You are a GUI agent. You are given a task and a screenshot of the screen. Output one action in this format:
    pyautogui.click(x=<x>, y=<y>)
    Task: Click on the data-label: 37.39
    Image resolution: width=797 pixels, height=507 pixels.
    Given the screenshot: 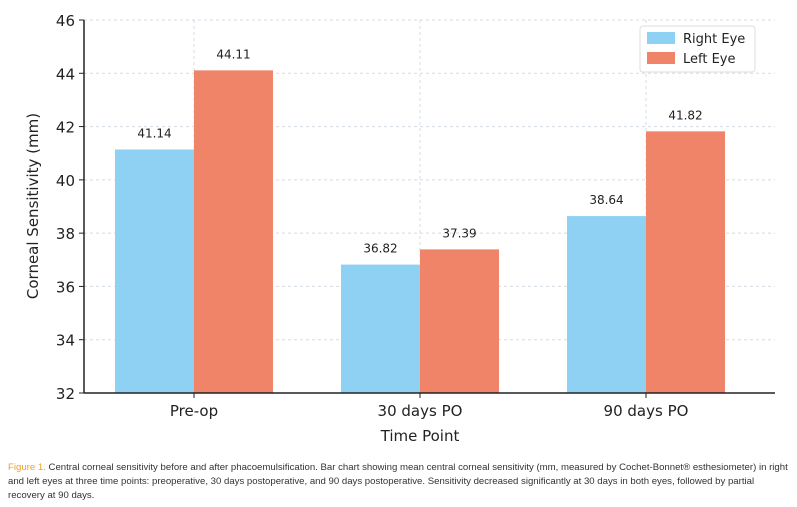 What is the action you would take?
    pyautogui.click(x=459, y=233)
    